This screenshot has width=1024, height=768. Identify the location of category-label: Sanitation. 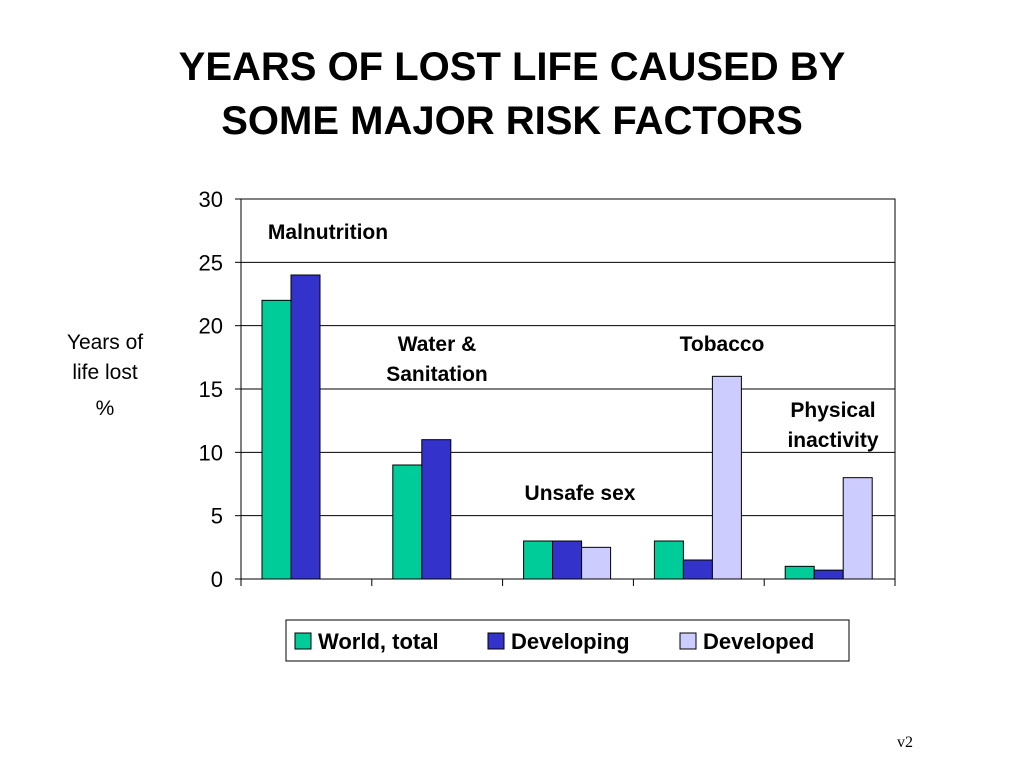
(437, 374).